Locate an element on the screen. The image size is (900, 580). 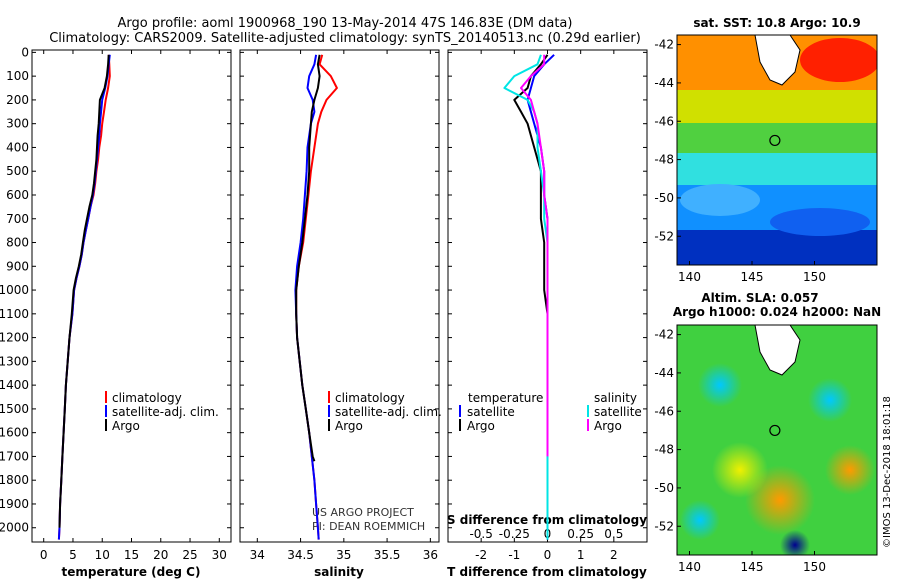
legend-t-satellite-label: satellite is located at coordinates (491, 412).